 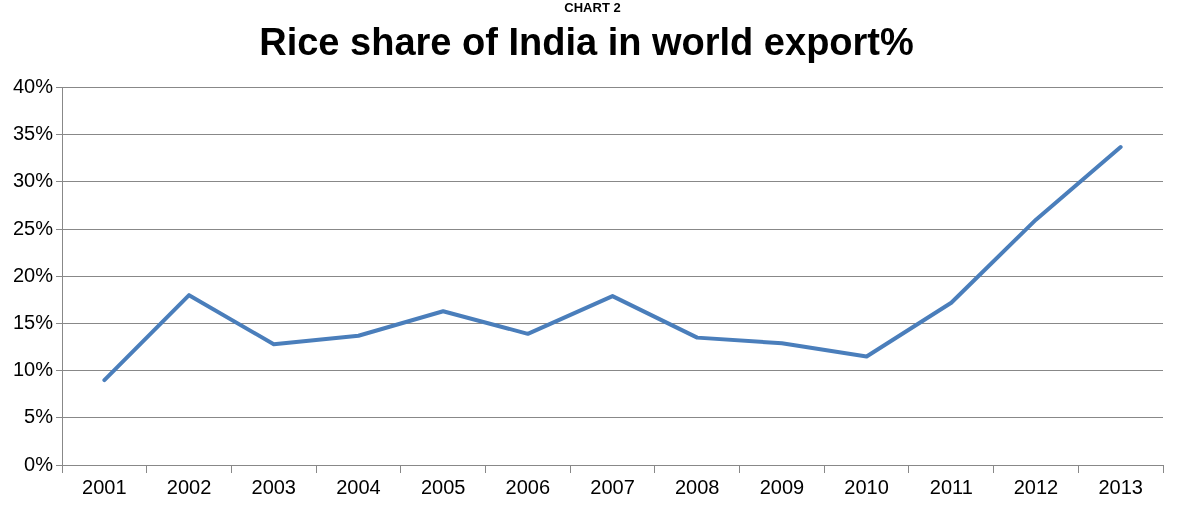 I want to click on y-tick-label: 20%, so click(x=33, y=274).